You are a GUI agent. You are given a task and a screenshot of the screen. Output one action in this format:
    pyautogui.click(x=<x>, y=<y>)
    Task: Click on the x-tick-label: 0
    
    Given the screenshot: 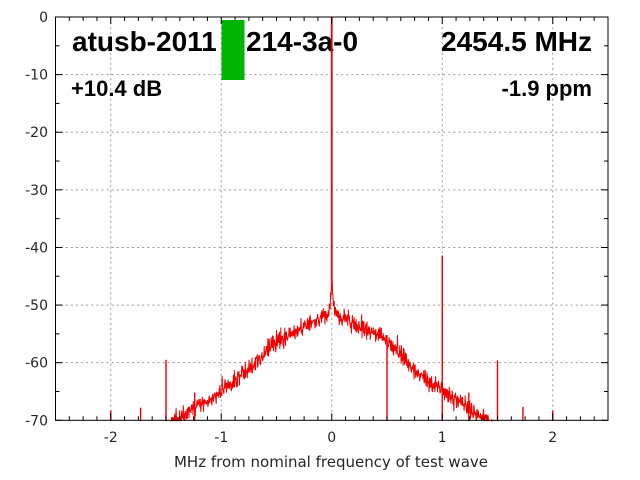 What is the action you would take?
    pyautogui.click(x=331, y=438)
    